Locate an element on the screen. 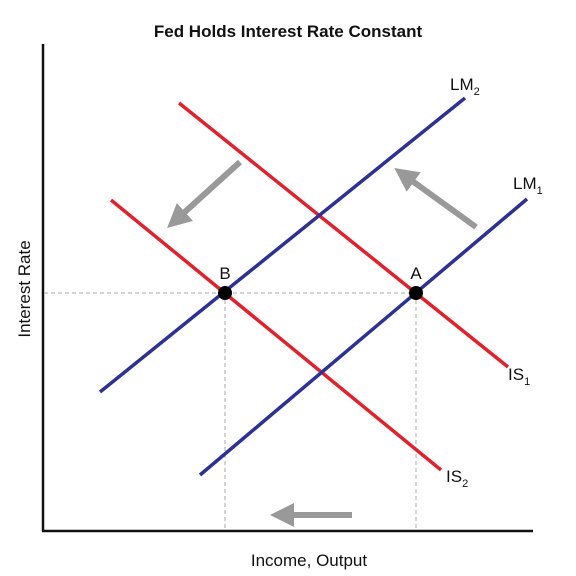  point-b-label: B is located at coordinates (224, 273).